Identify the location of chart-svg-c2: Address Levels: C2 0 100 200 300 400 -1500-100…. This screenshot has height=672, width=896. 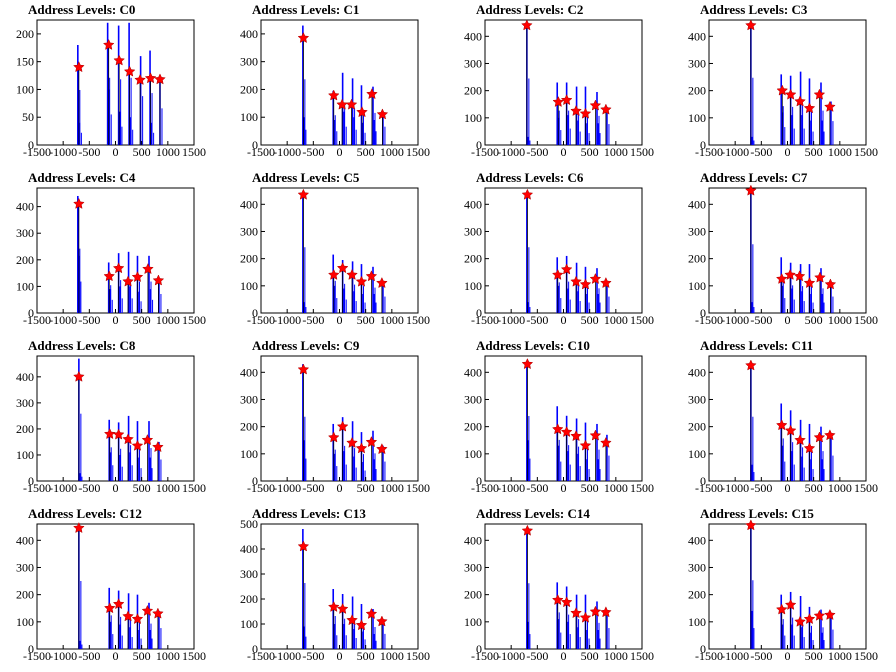
(559, 80).